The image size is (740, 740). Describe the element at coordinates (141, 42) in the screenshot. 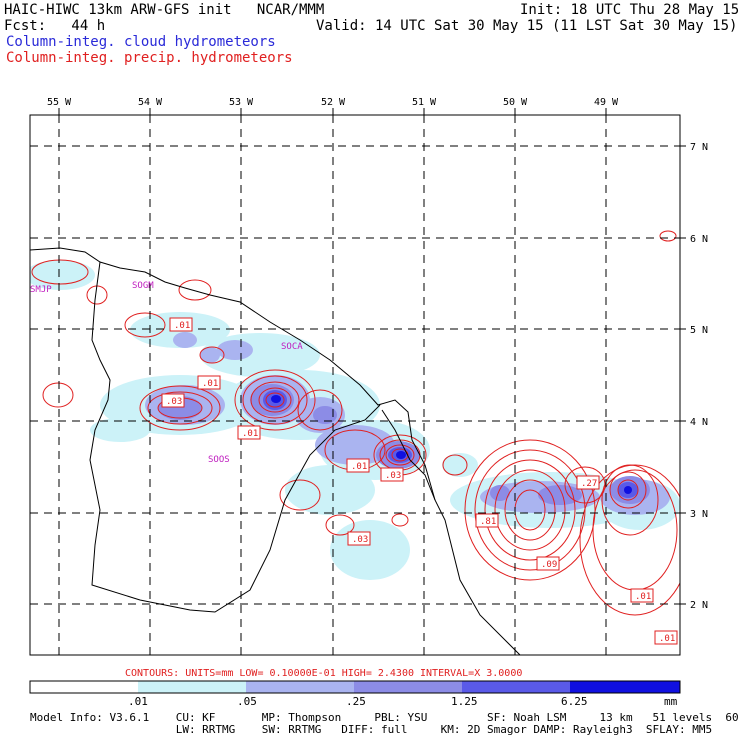

I see `cloud-field-label: Column-integ. cloud hydrometeors` at that location.